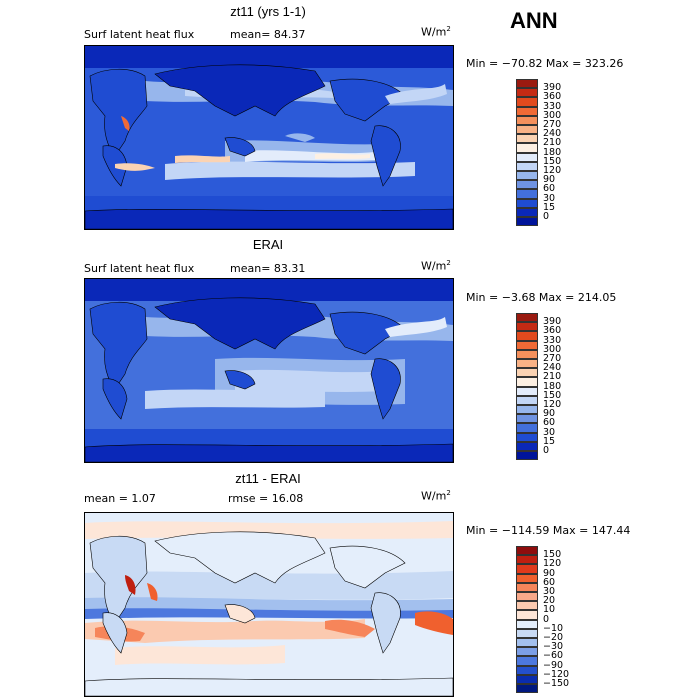 This screenshot has width=700, height=700. Describe the element at coordinates (436, 496) in the screenshot. I see `panel3-units: W/m2` at that location.